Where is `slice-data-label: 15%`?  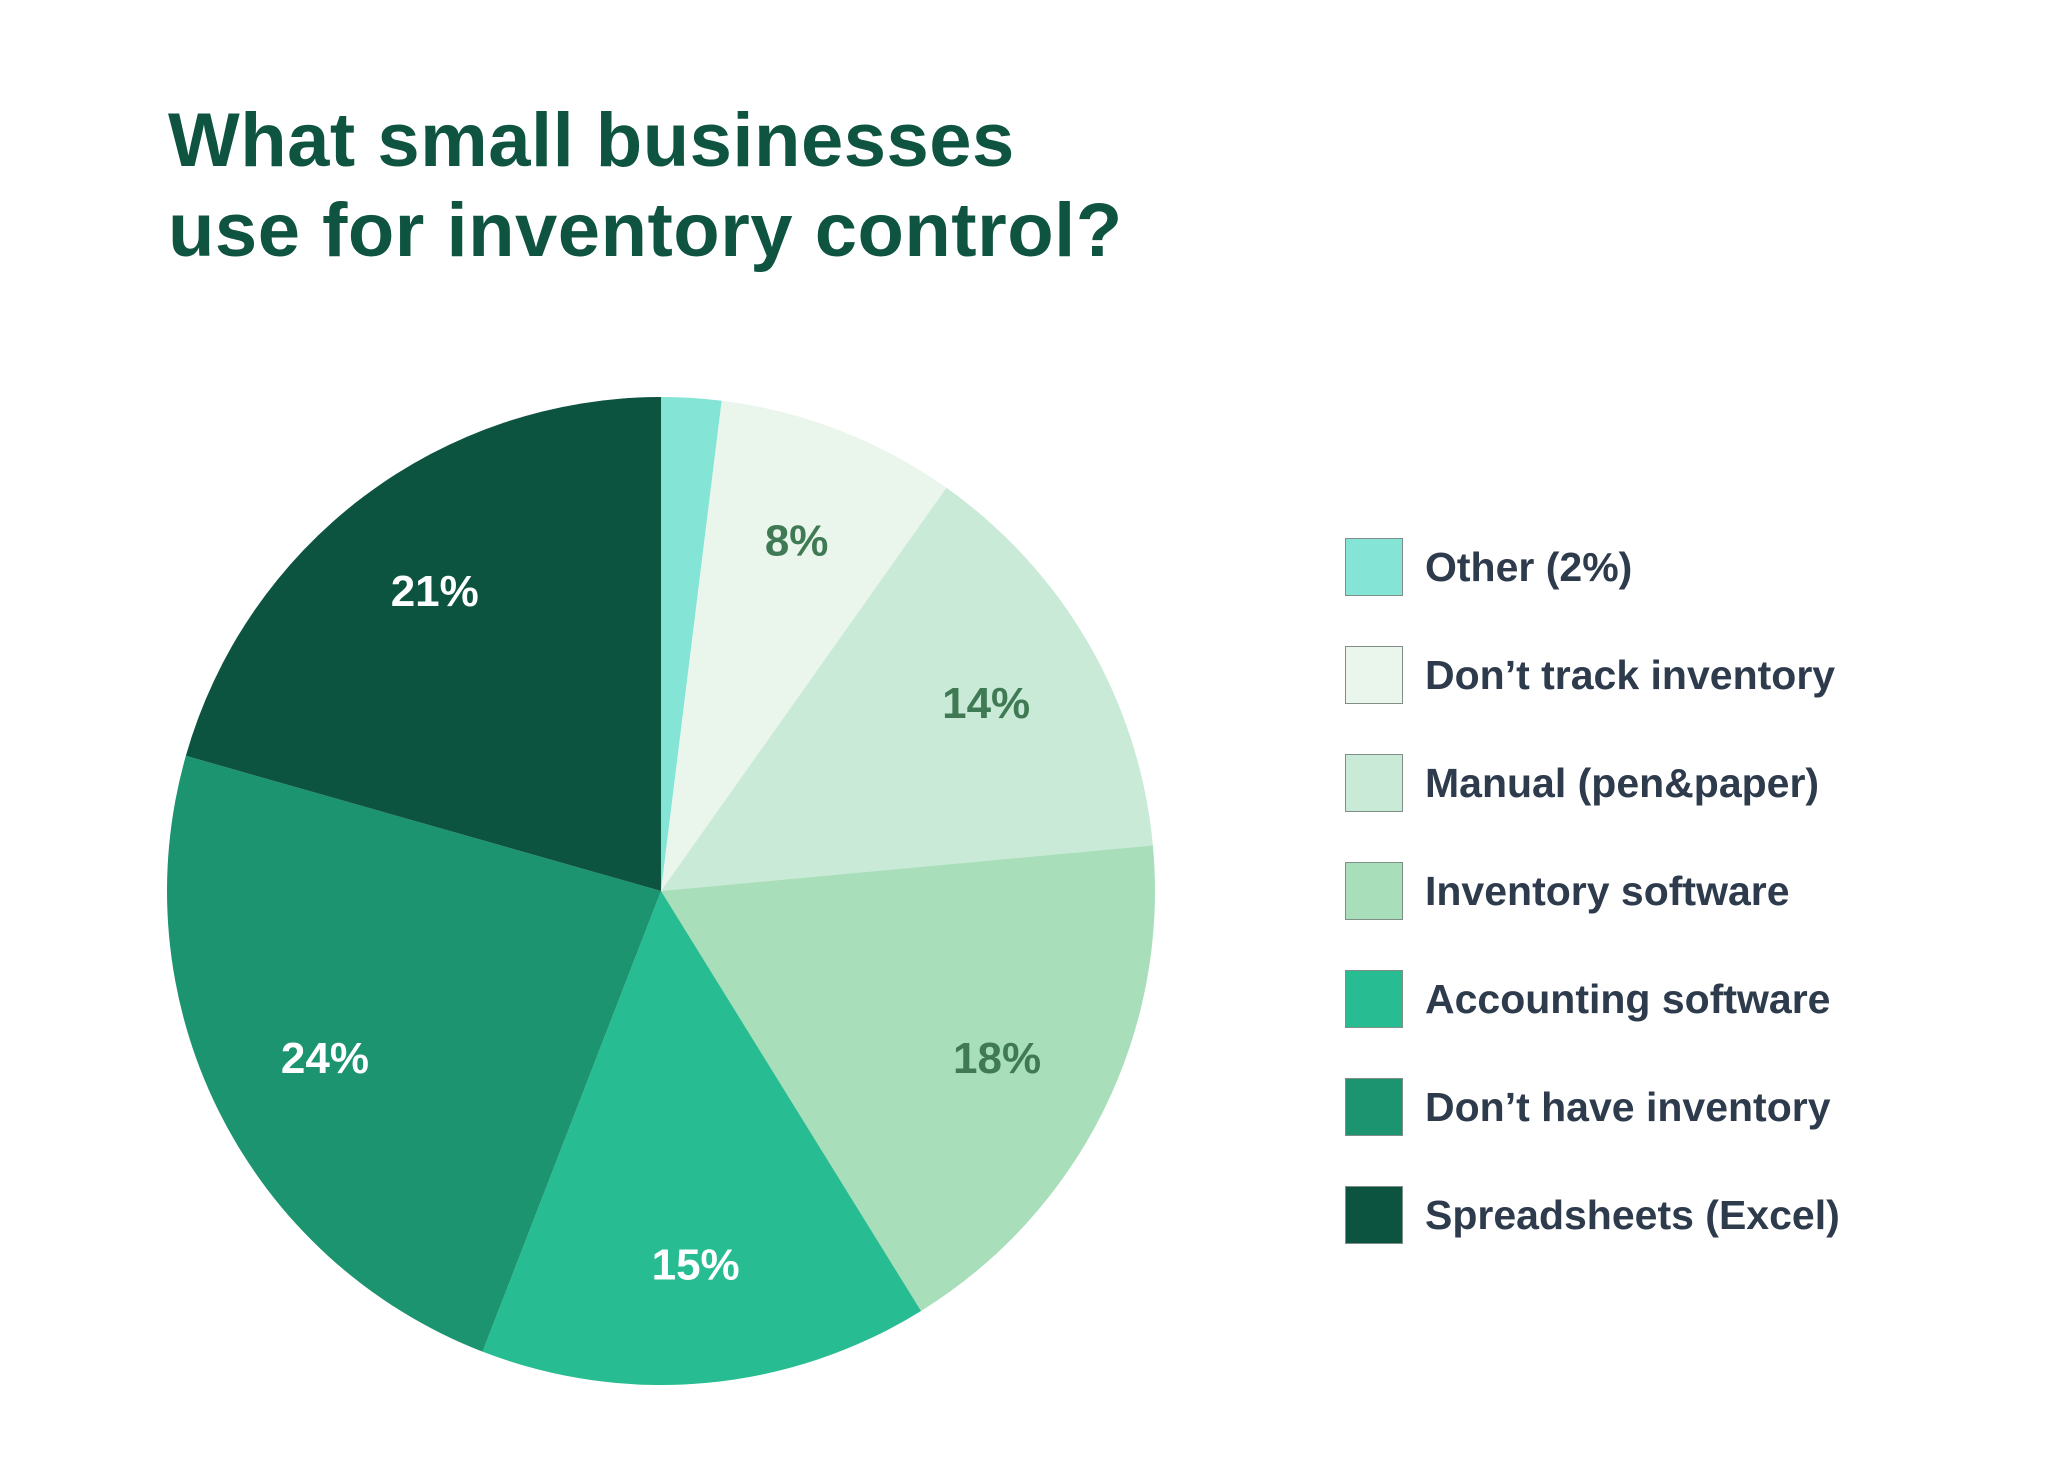
slice-data-label: 15% is located at coordinates (696, 1264).